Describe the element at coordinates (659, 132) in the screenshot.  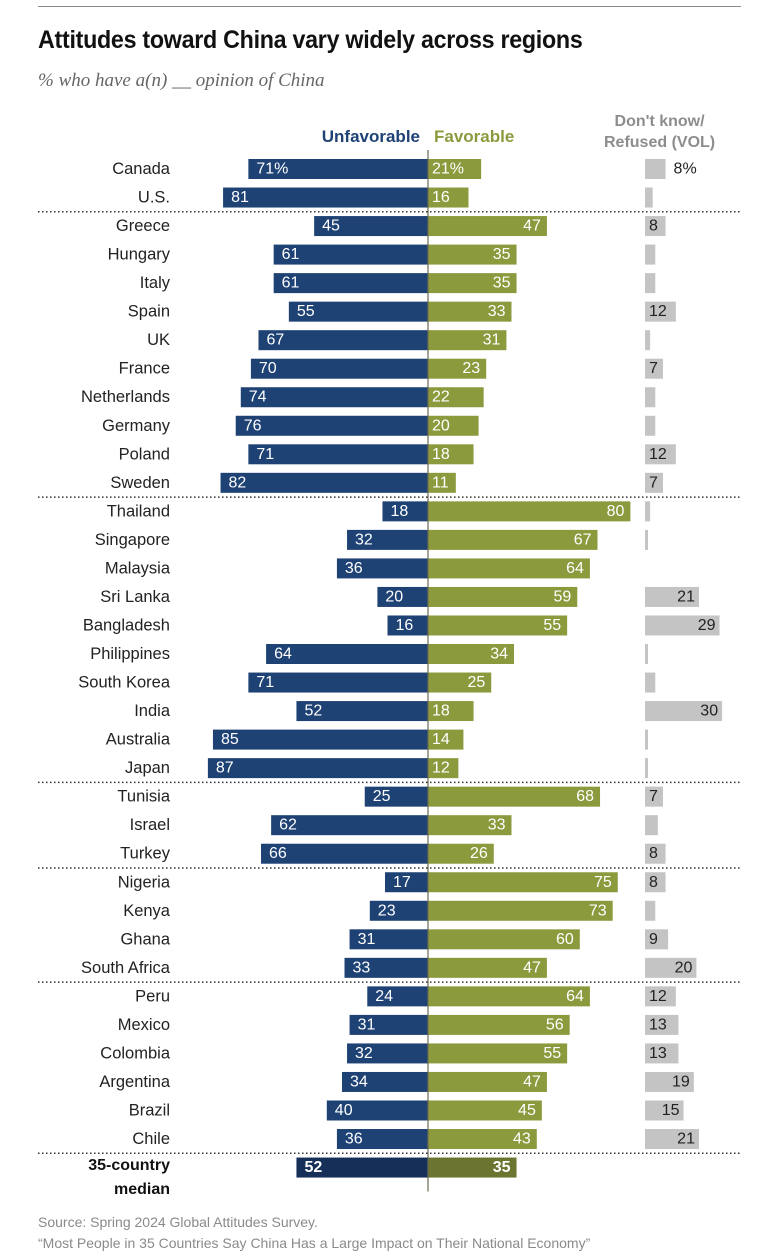
I see `legend-dont-know: Don't know/ Refused (VOL)` at that location.